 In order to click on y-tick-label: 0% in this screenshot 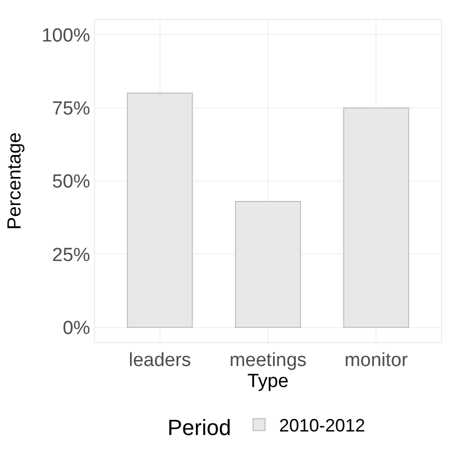, I will do `click(76, 329)`.